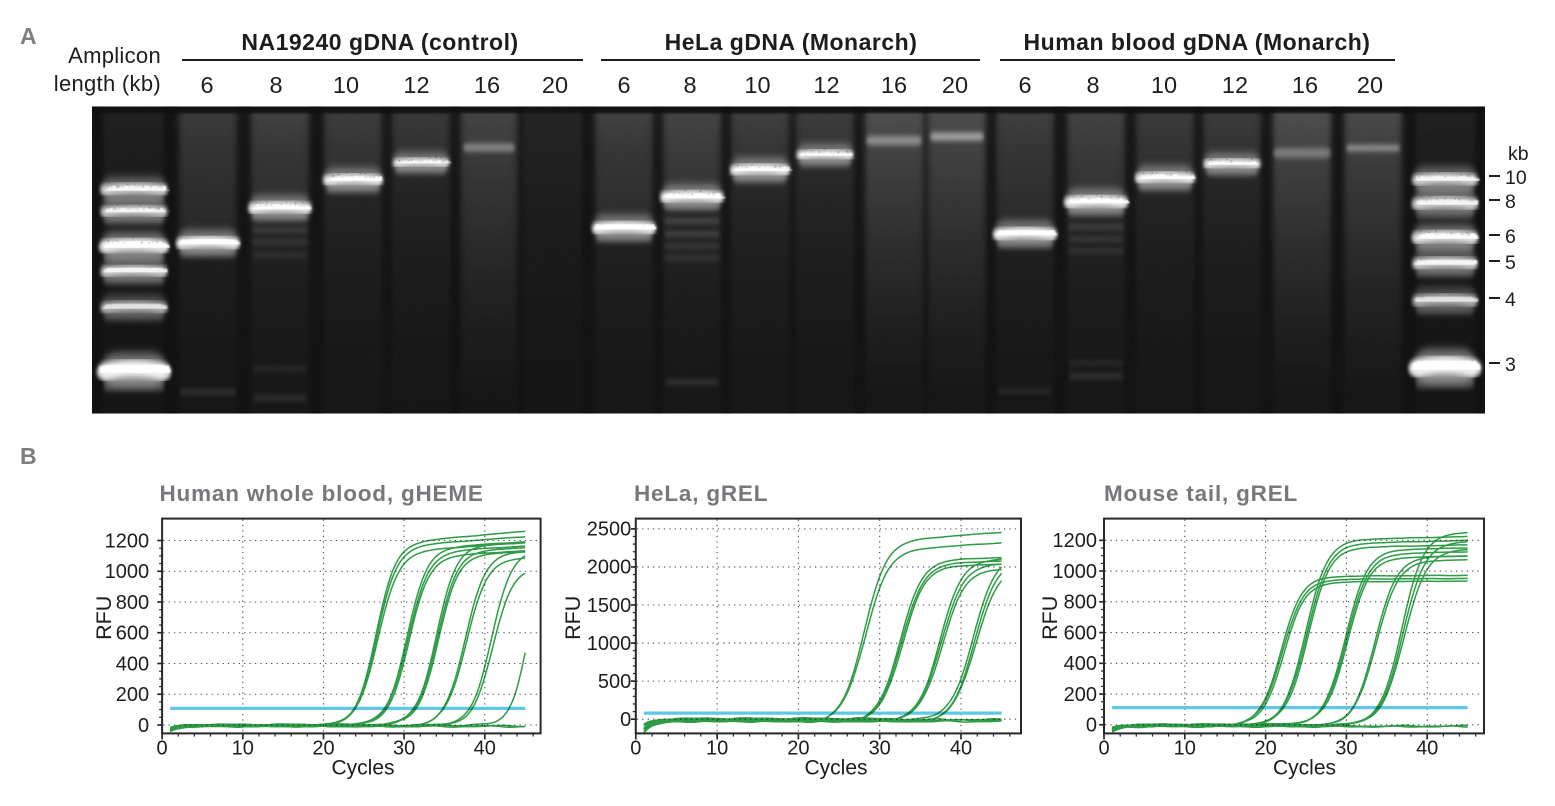 Image resolution: width=1555 pixels, height=806 pixels. Describe the element at coordinates (609, 568) in the screenshot. I see `svg-text: 2000` at that location.